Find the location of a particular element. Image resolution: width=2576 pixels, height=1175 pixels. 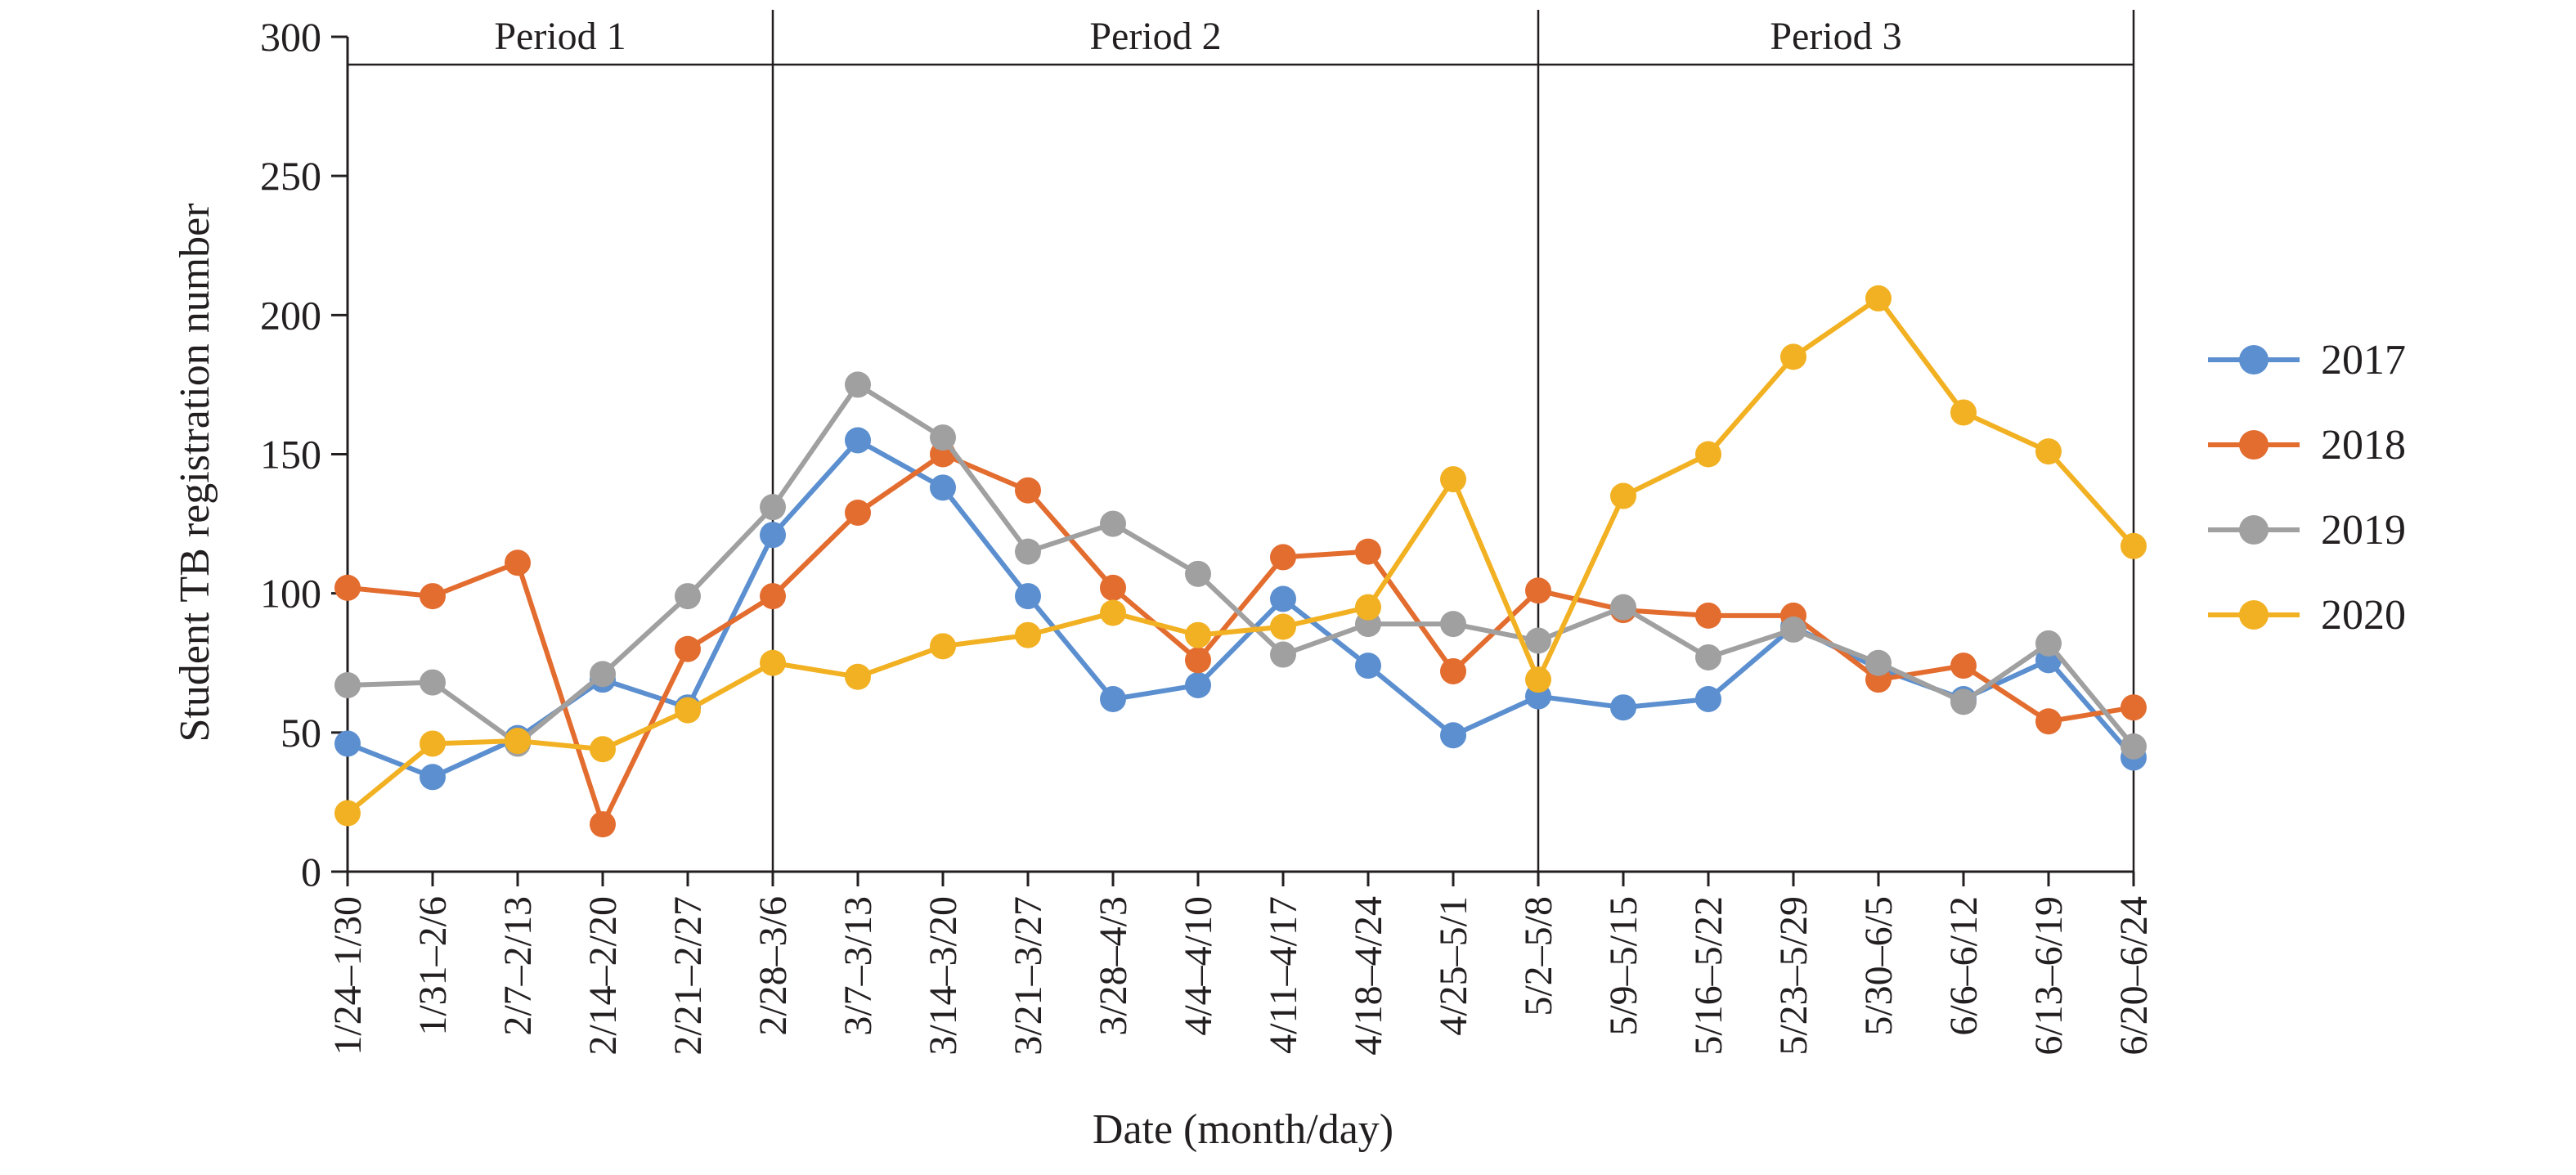

x-axis-label: Date (month/day) is located at coordinates (1243, 1129).